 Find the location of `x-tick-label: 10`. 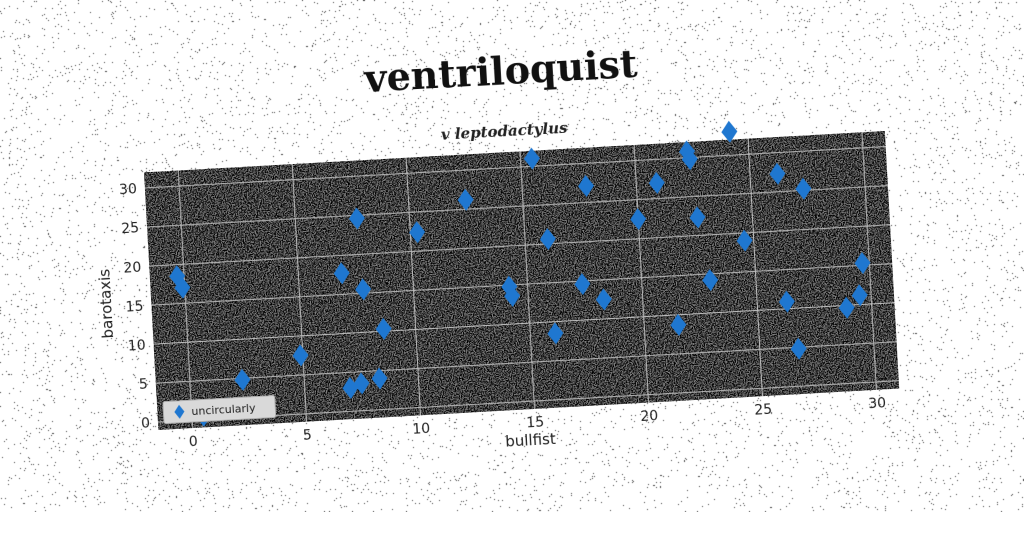

x-tick-label: 10 is located at coordinates (421, 429).